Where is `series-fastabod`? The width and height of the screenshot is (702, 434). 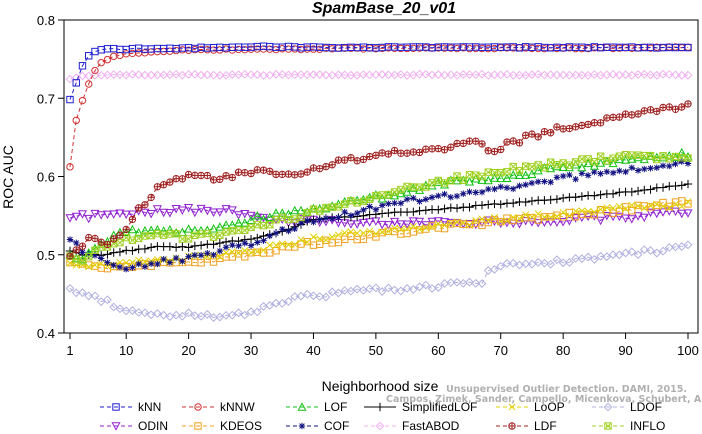 series-fastabod is located at coordinates (379, 76).